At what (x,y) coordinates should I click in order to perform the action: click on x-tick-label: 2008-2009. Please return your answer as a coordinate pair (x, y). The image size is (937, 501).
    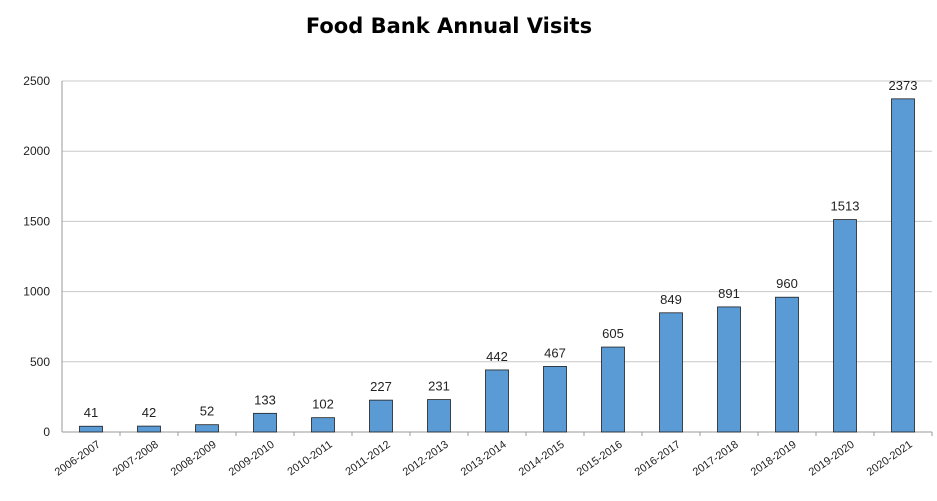
    Looking at the image, I should click on (194, 459).